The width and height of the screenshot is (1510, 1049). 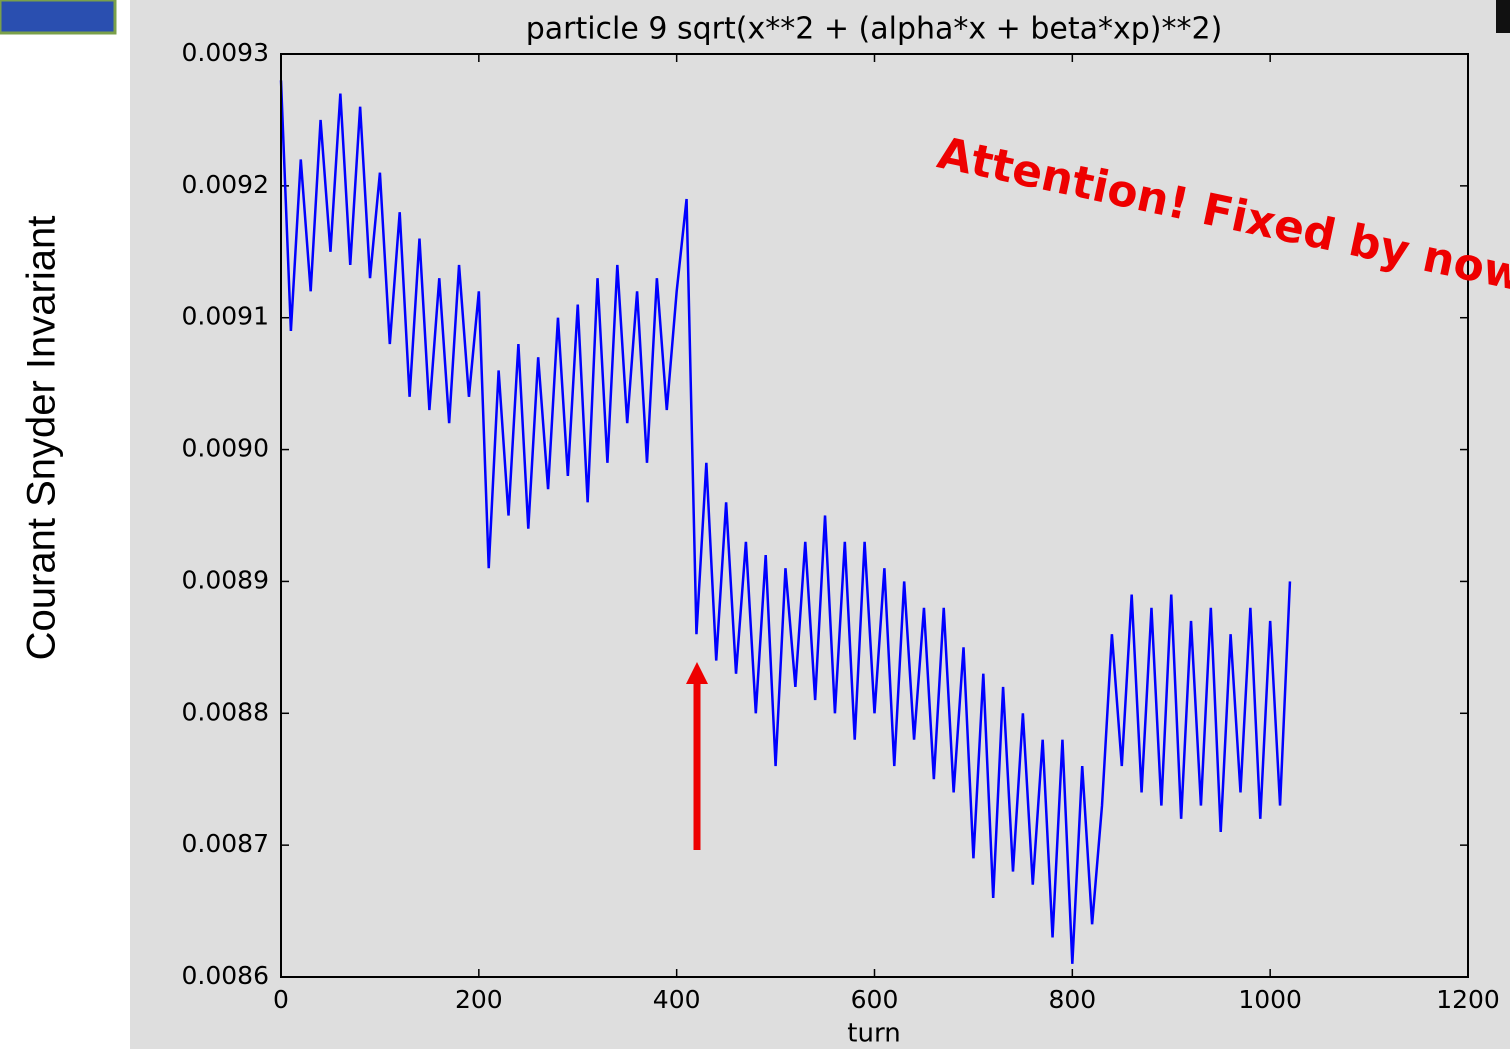 I want to click on y-tick-label: 0.0089, so click(x=225, y=579).